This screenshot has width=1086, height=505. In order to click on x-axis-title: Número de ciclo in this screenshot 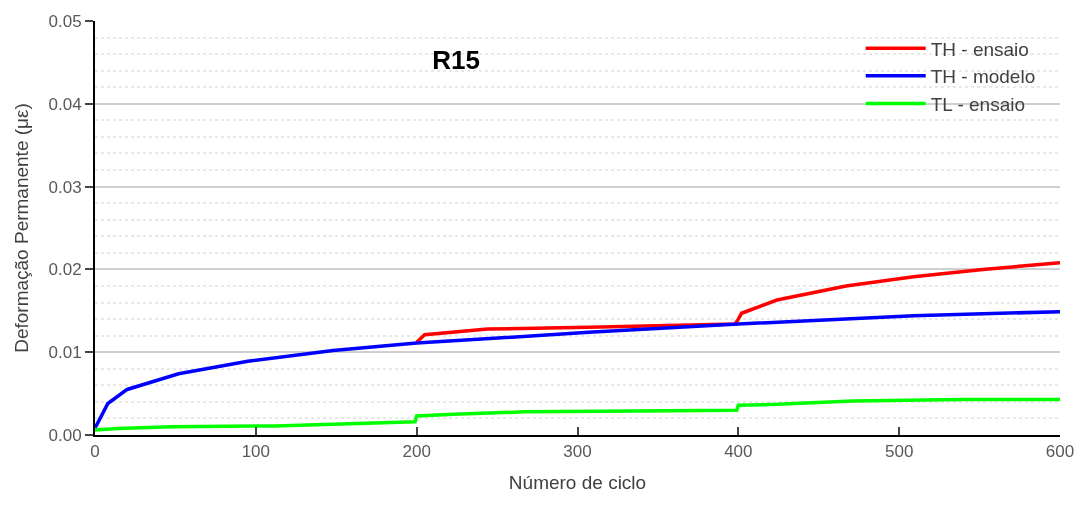, I will do `click(577, 482)`.